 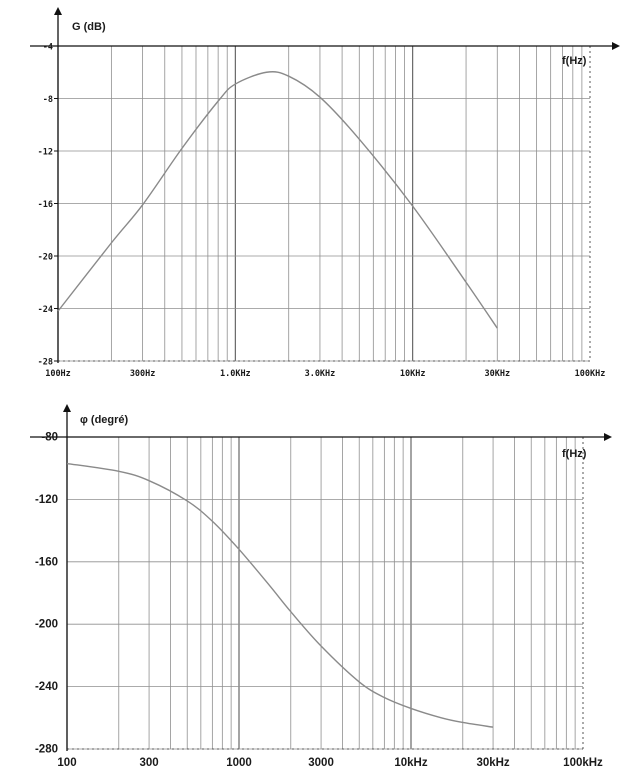 What do you see at coordinates (590, 374) in the screenshot?
I see `x-tick-label: 100KHz` at bounding box center [590, 374].